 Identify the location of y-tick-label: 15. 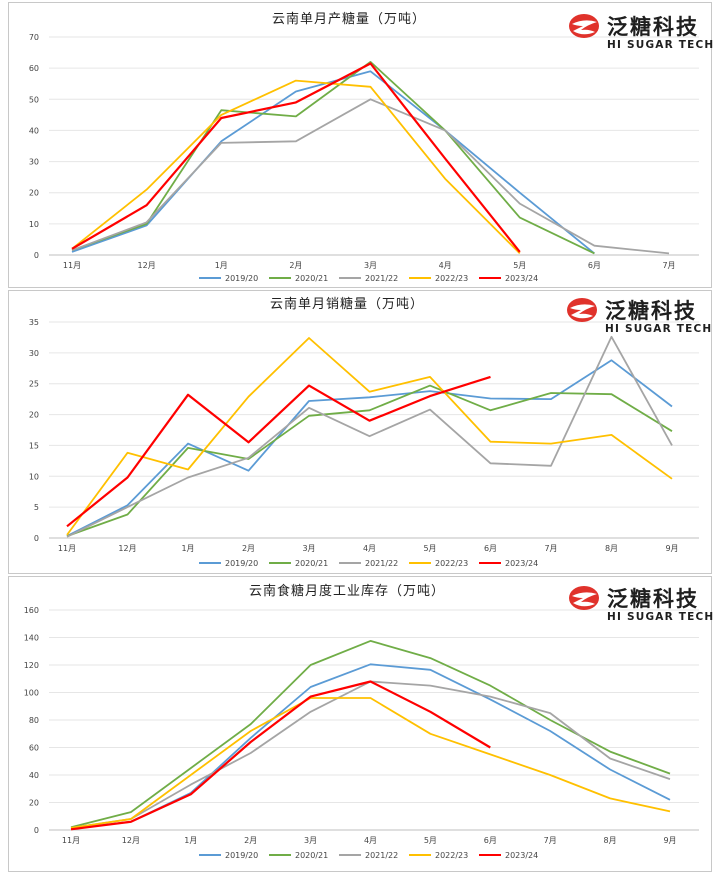
(34, 445).